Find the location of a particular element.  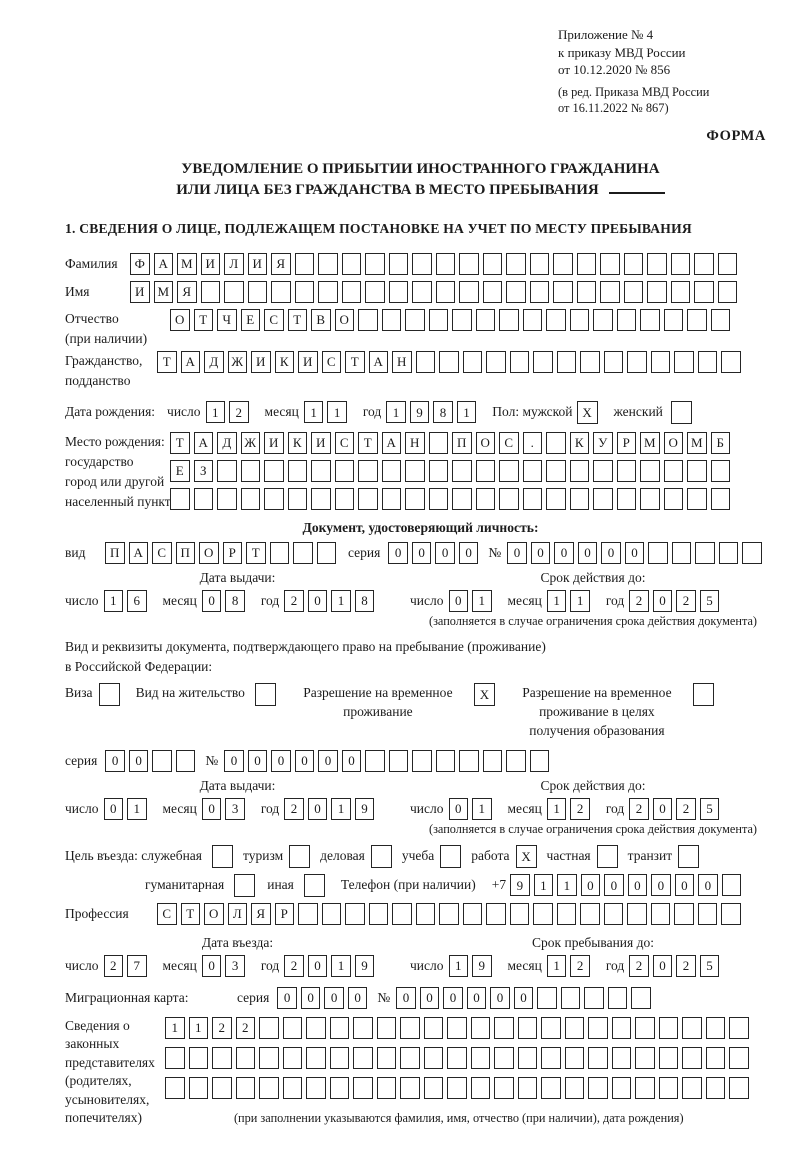

res-valid-day-cell: 1 is located at coordinates (482, 808).